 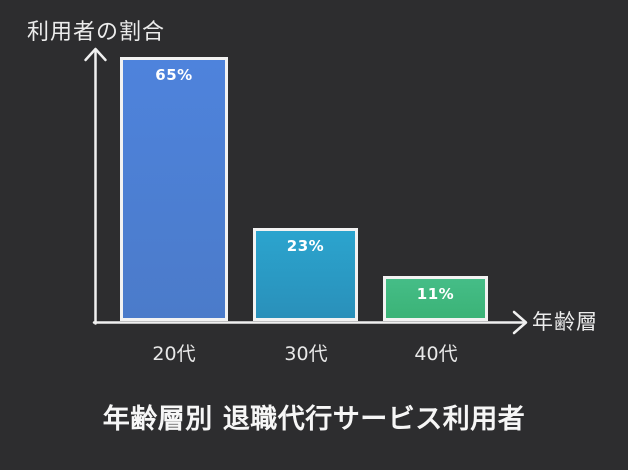 I want to click on bar-30s: 23%, so click(x=305, y=274).